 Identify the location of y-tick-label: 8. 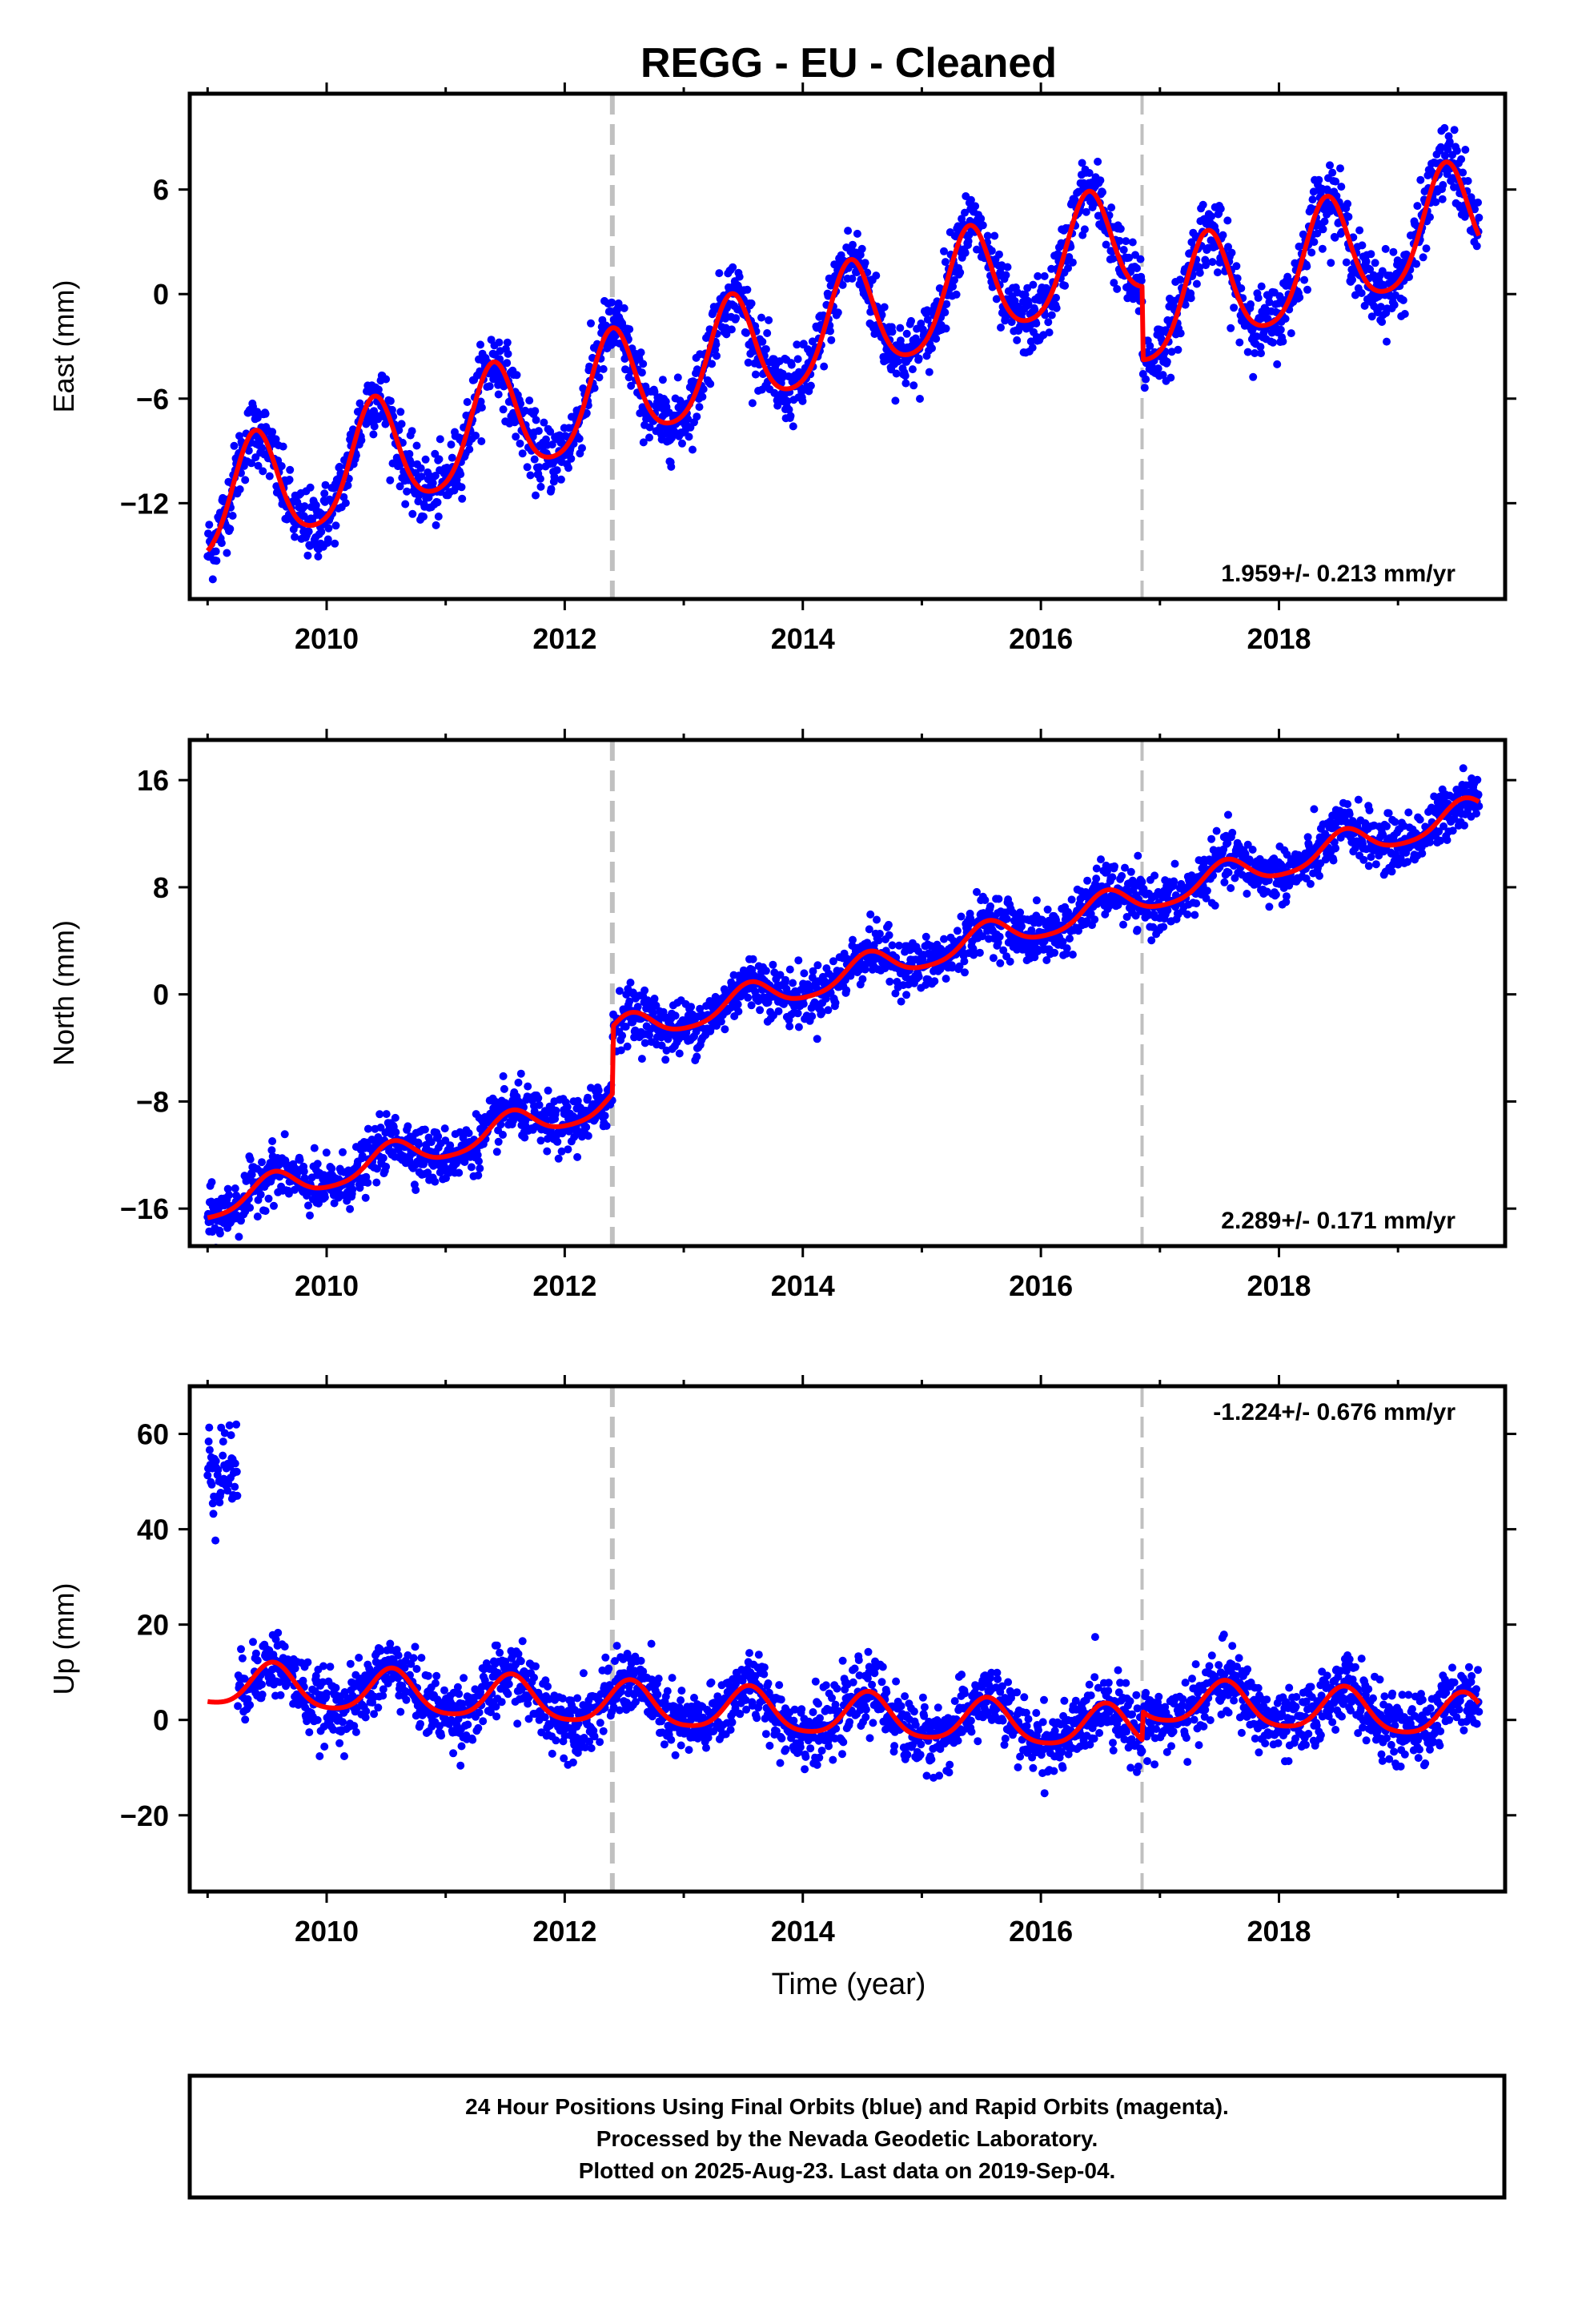
(161, 887).